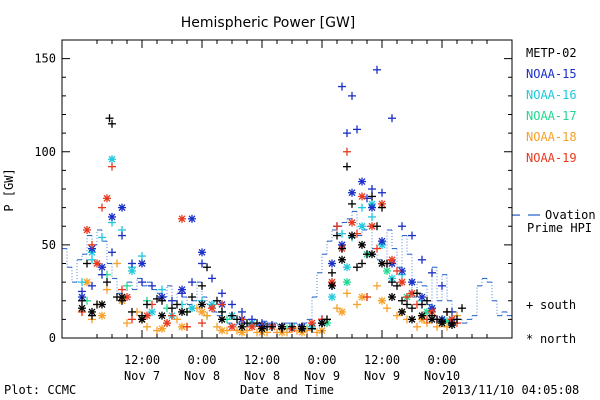 Image resolution: width=600 pixels, height=400 pixels. What do you see at coordinates (442, 376) in the screenshot?
I see `x-tick-date-label: Nov10` at bounding box center [442, 376].